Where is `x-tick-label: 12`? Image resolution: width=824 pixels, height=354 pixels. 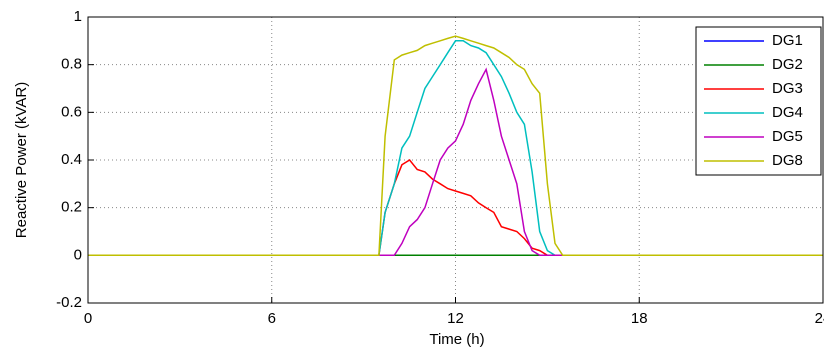
x-tick-label: 12 is located at coordinates (455, 318).